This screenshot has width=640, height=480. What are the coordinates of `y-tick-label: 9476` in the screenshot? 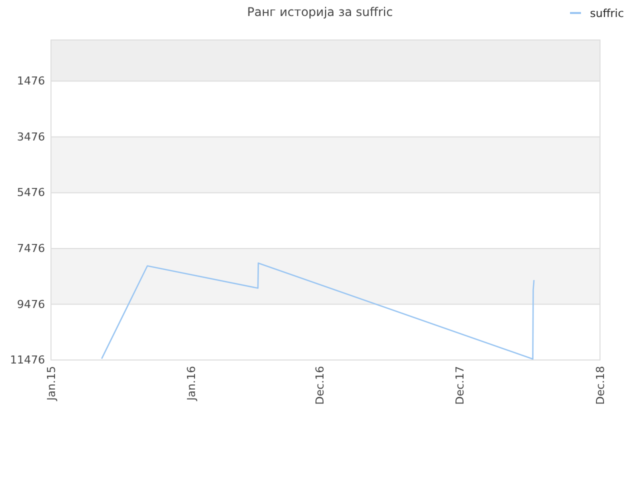 It's located at (31, 304).